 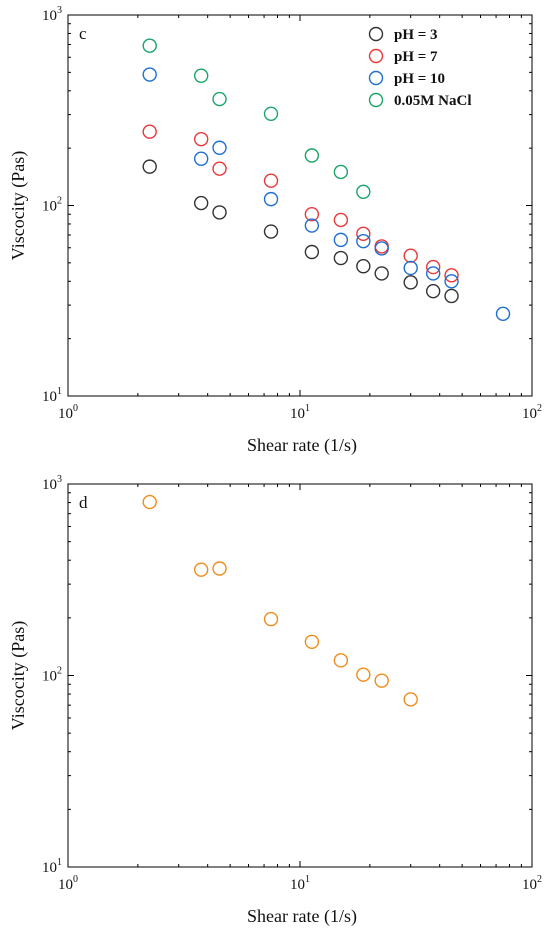 I want to click on legend-label: pH = 3, so click(x=416, y=35).